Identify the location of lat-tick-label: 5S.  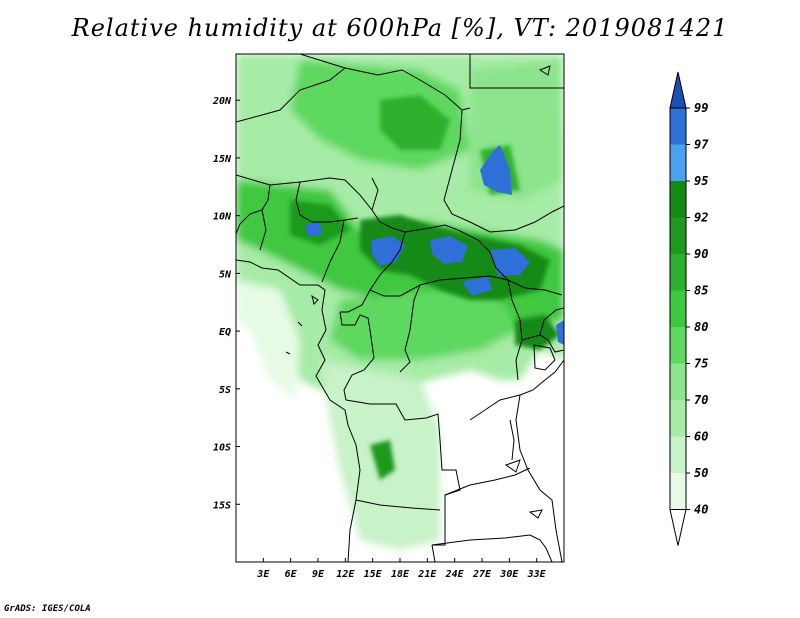
(225, 390).